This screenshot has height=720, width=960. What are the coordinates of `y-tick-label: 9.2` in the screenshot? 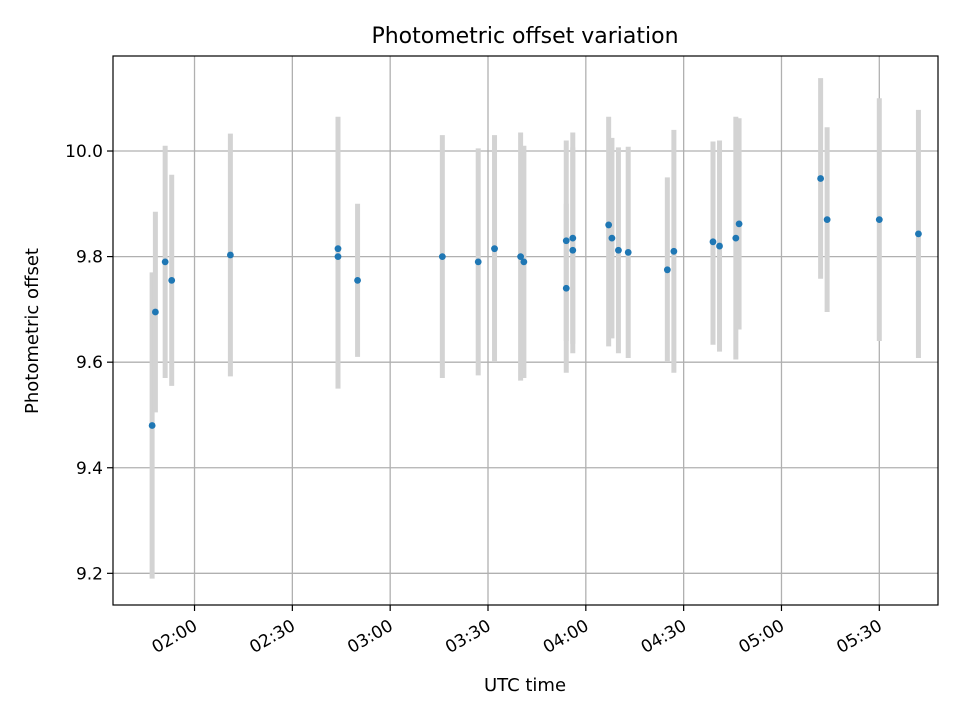 It's located at (89, 574).